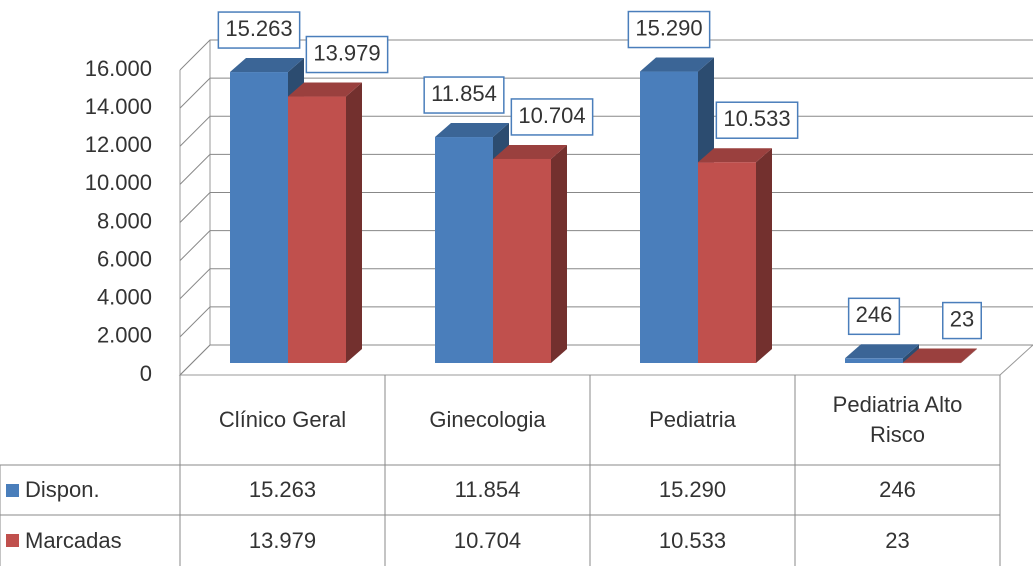 This screenshot has width=1033, height=566. I want to click on legend-label: Dispon., so click(62, 490).